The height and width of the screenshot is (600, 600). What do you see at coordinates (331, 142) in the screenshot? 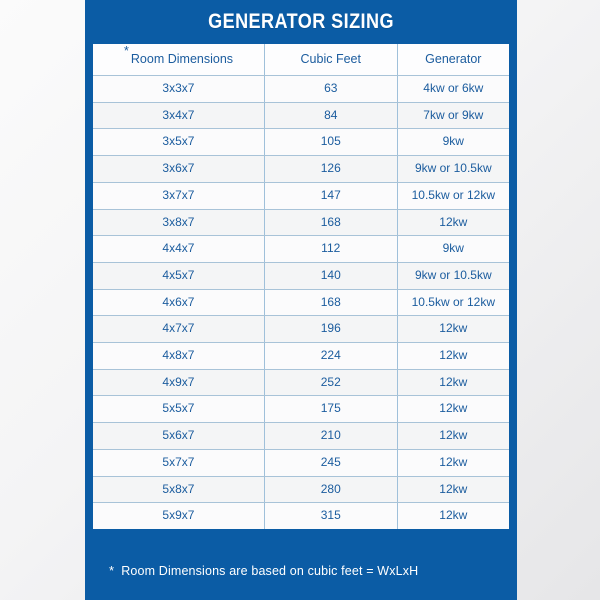
I see `cell-cubic-feet: 105` at bounding box center [331, 142].